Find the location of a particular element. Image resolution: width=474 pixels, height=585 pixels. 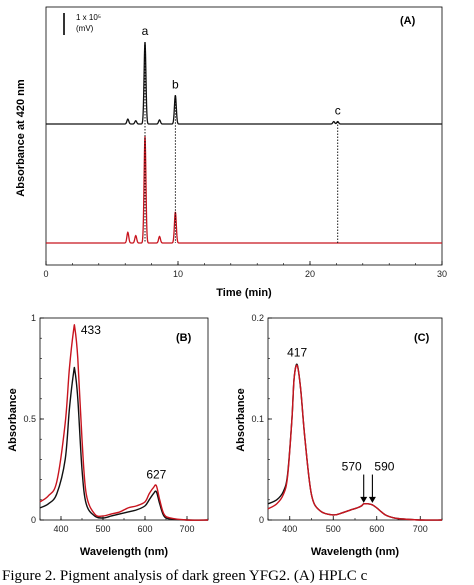

panel-a-x-axis-label: Time (min) is located at coordinates (244, 293).